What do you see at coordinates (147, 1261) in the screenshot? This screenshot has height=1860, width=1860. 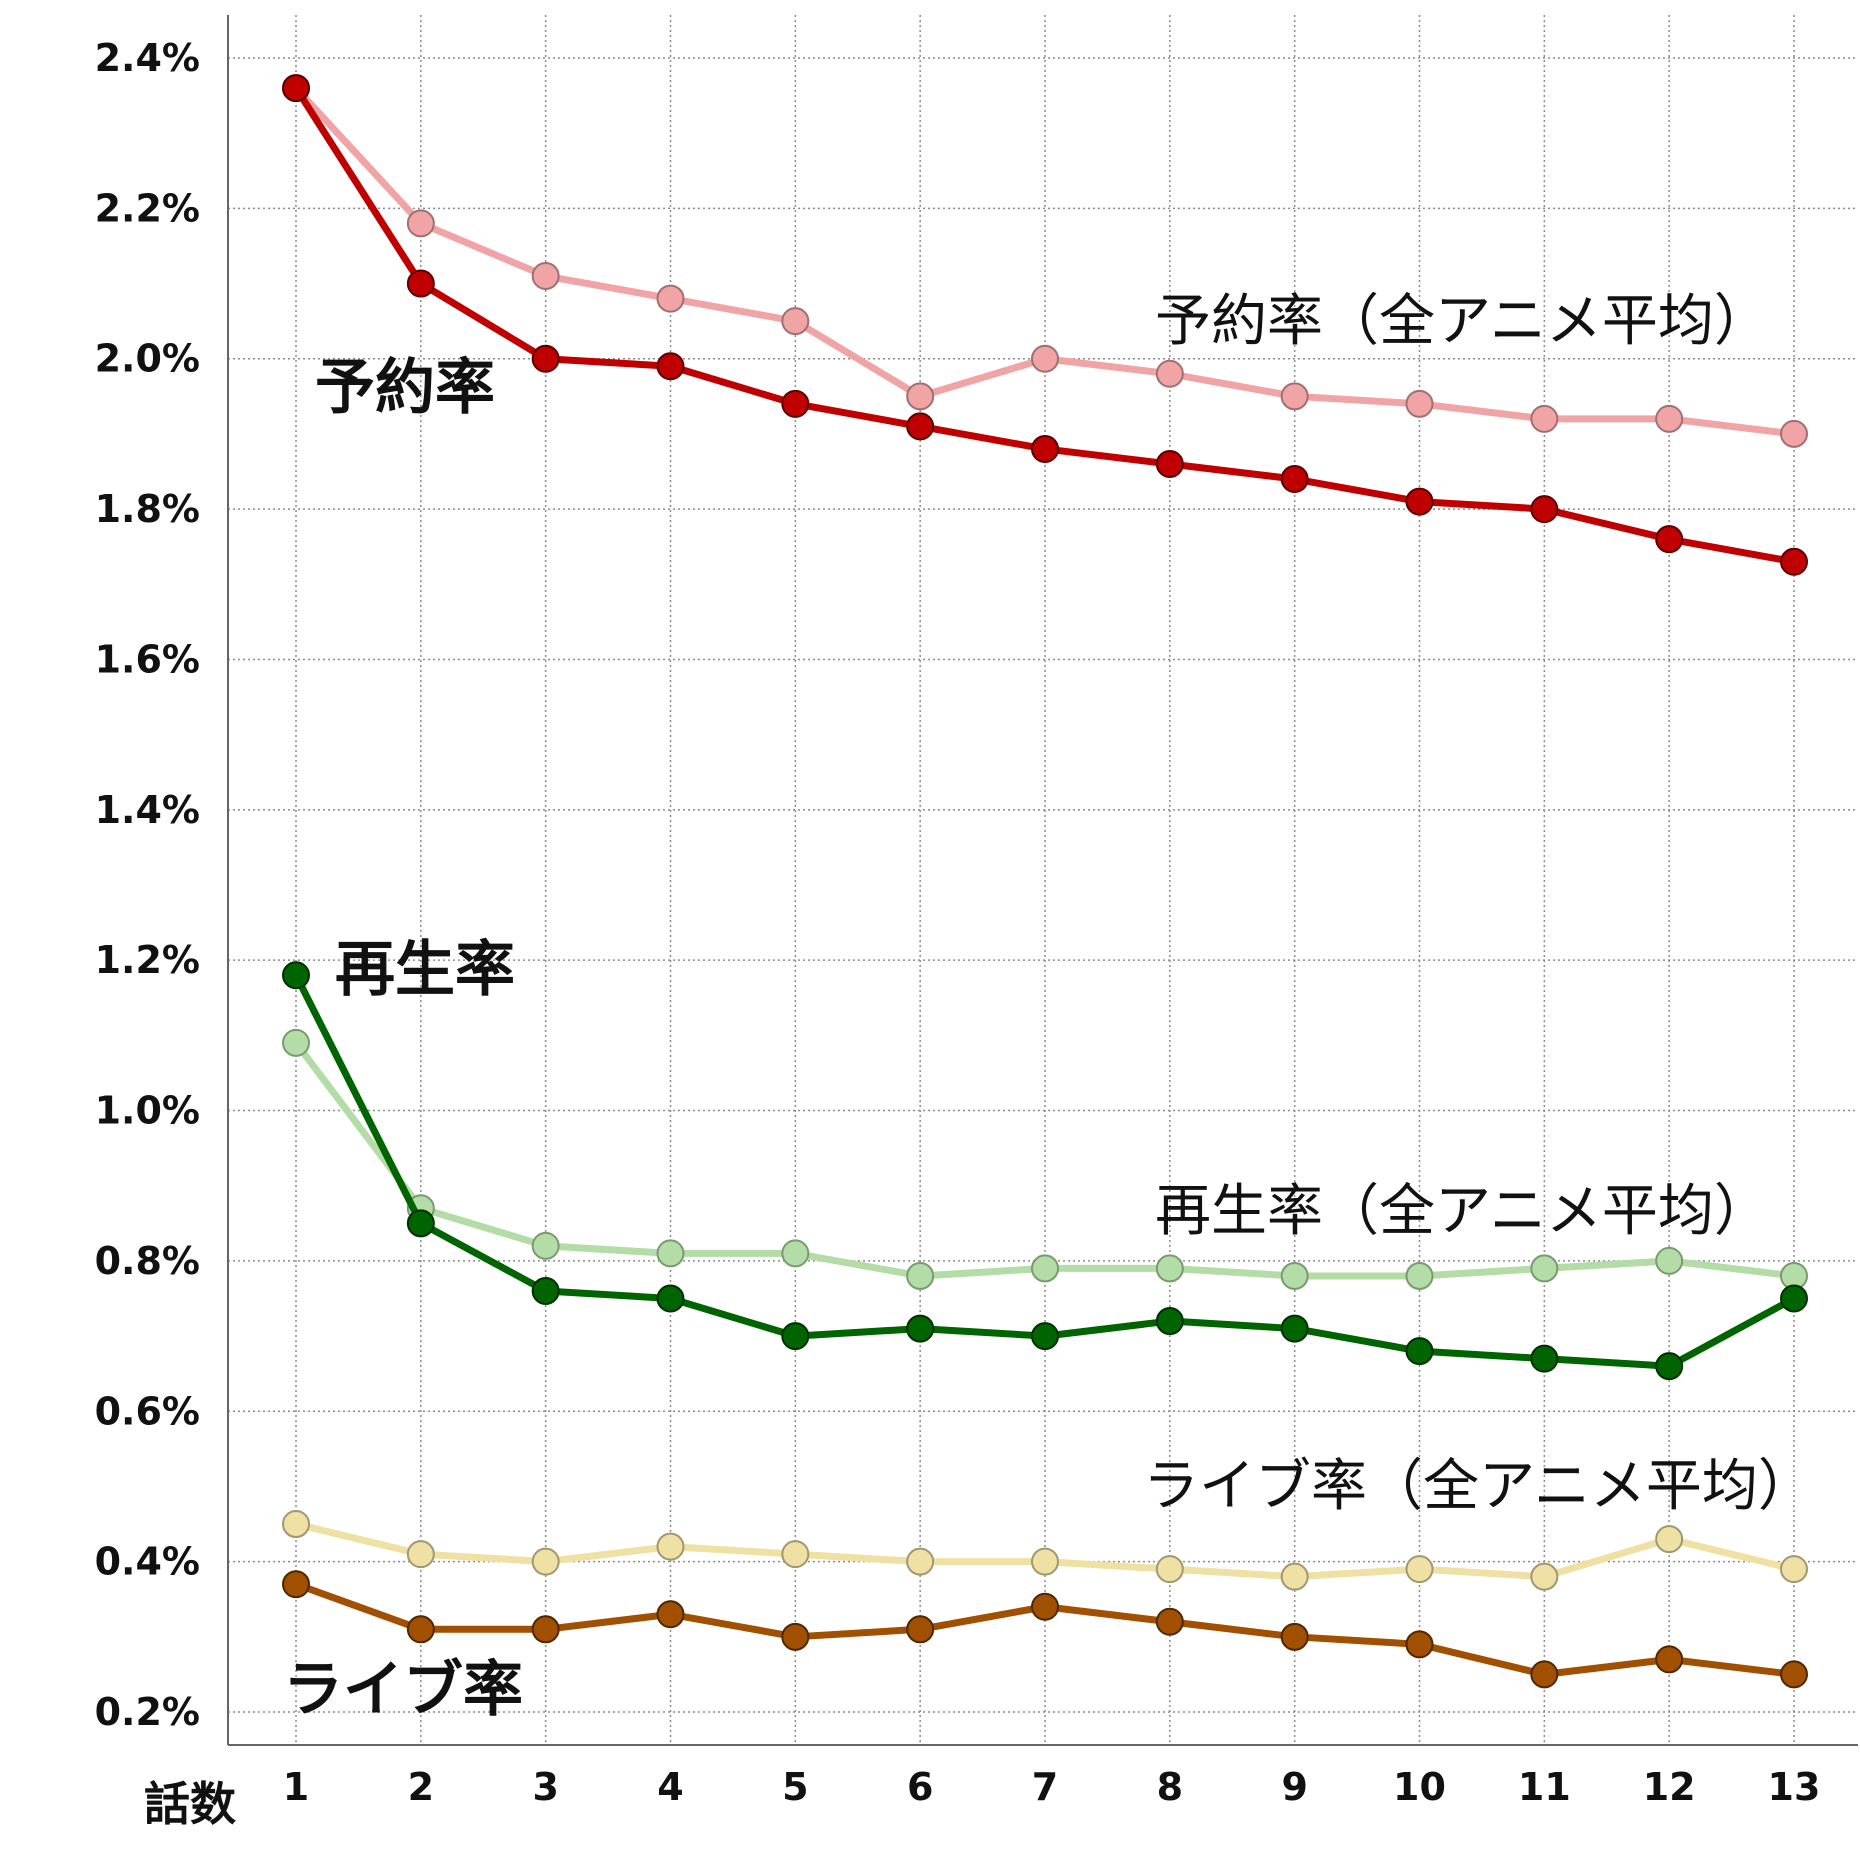 I see `y-tick-label: 0.8%` at bounding box center [147, 1261].